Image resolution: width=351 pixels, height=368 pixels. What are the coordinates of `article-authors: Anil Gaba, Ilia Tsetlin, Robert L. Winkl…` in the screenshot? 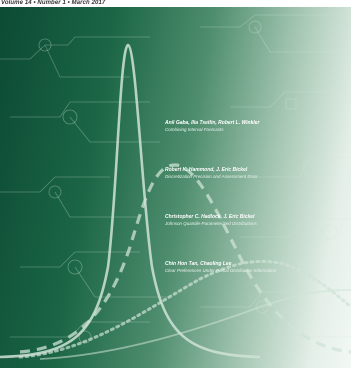 It's located at (212, 123).